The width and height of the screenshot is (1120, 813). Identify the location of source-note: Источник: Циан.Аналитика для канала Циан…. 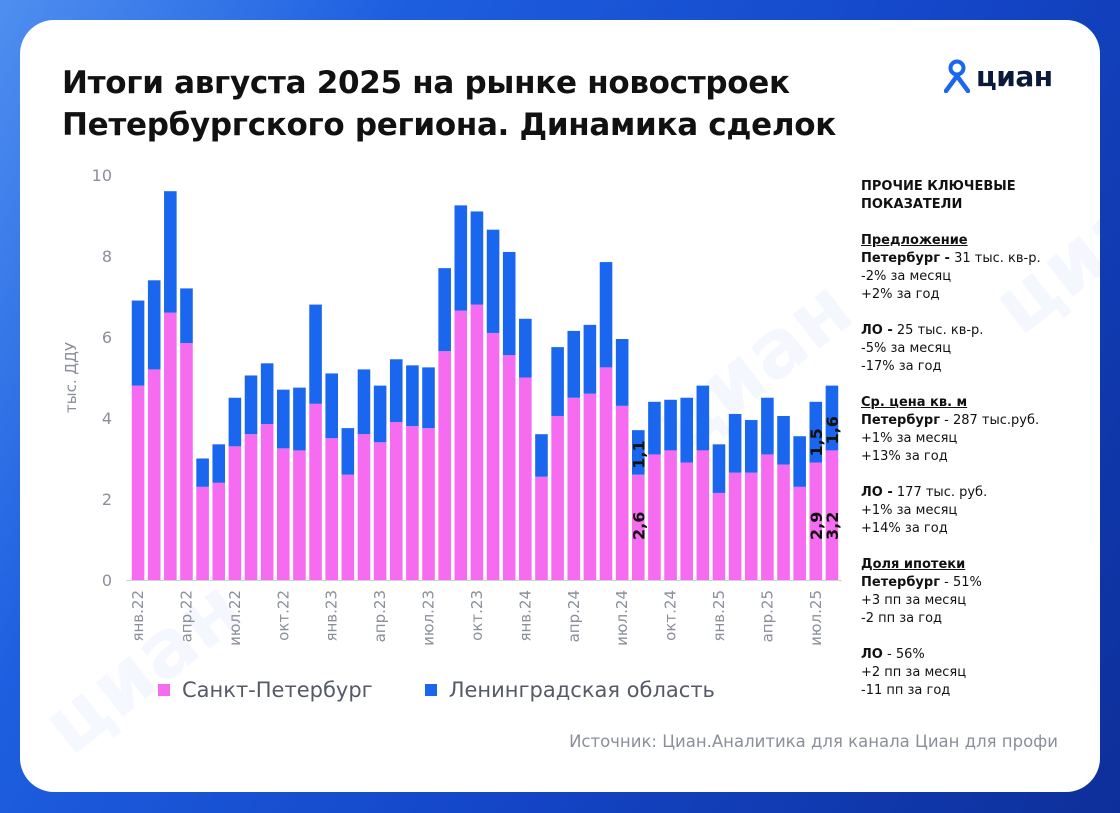
(813, 741).